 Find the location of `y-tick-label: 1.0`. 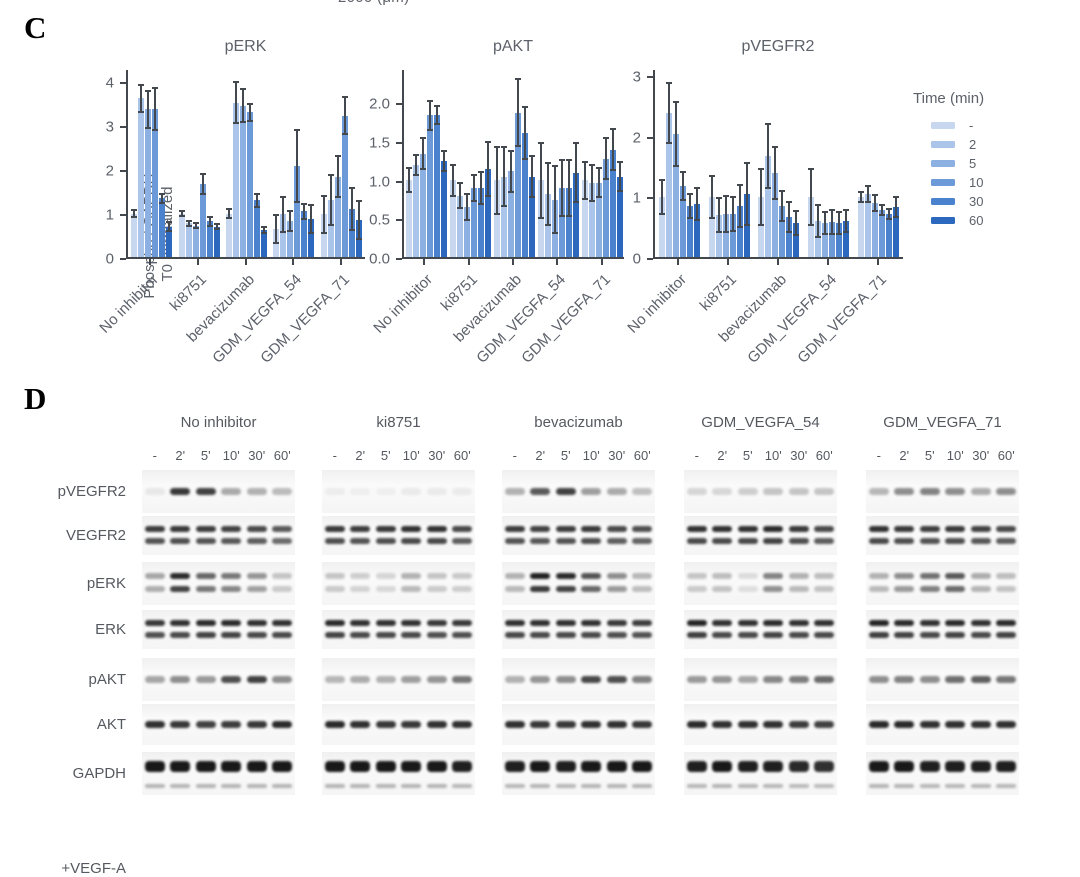

y-tick-label: 1.0 is located at coordinates (379, 182).